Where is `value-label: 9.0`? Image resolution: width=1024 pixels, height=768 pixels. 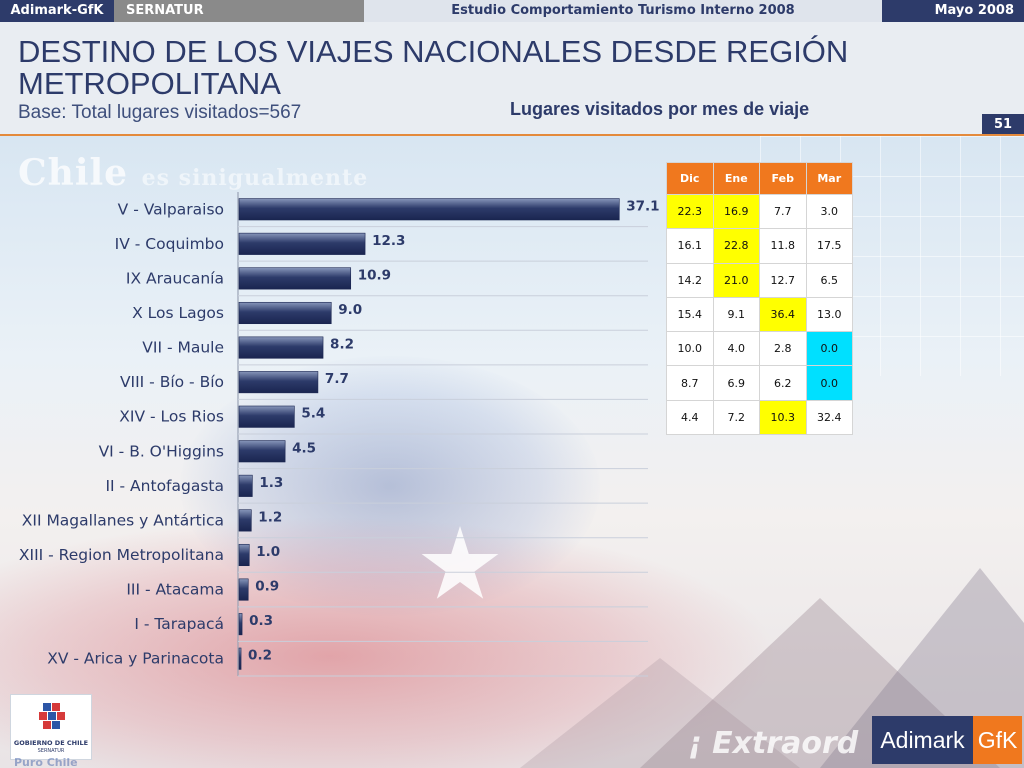
value-label: 9.0 is located at coordinates (350, 310).